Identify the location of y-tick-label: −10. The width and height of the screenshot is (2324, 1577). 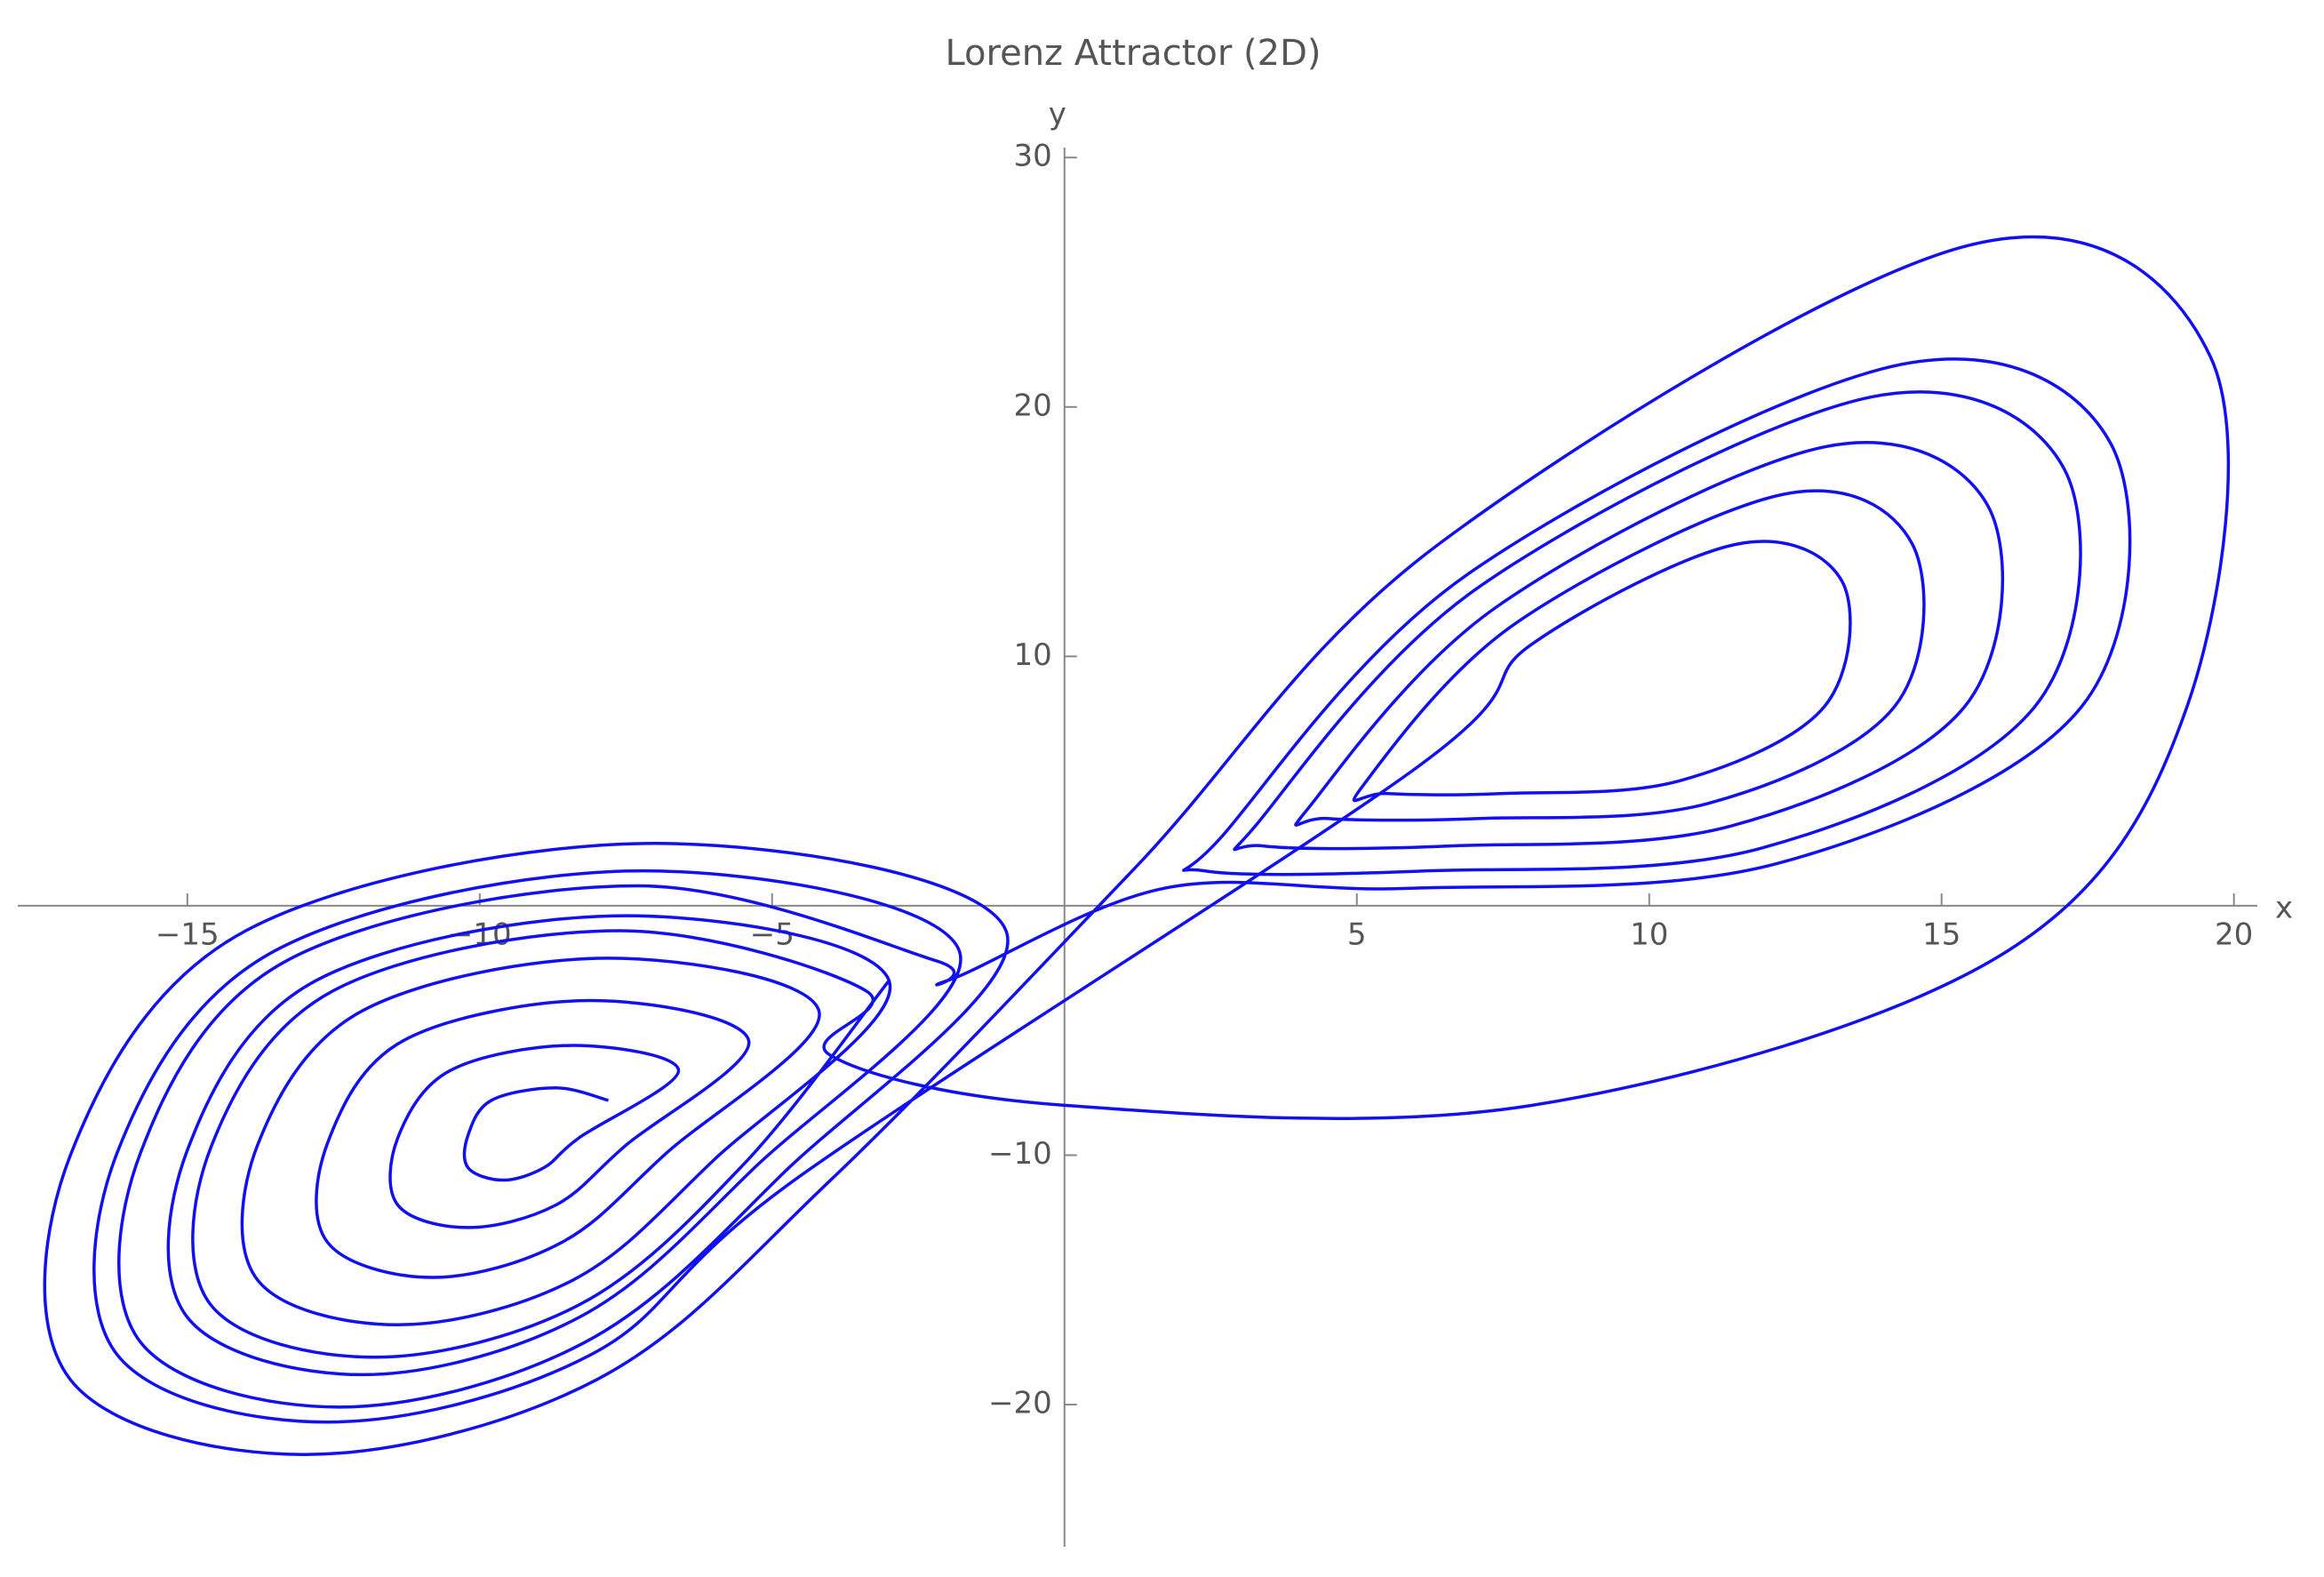
(1020, 1154).